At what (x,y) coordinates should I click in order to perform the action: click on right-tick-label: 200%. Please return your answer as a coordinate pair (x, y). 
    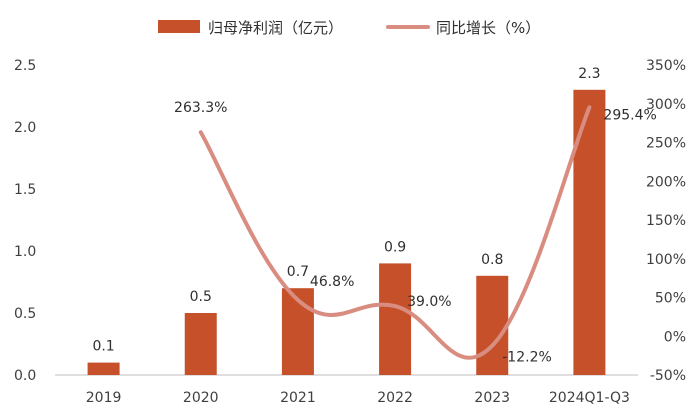
    Looking at the image, I should click on (666, 182).